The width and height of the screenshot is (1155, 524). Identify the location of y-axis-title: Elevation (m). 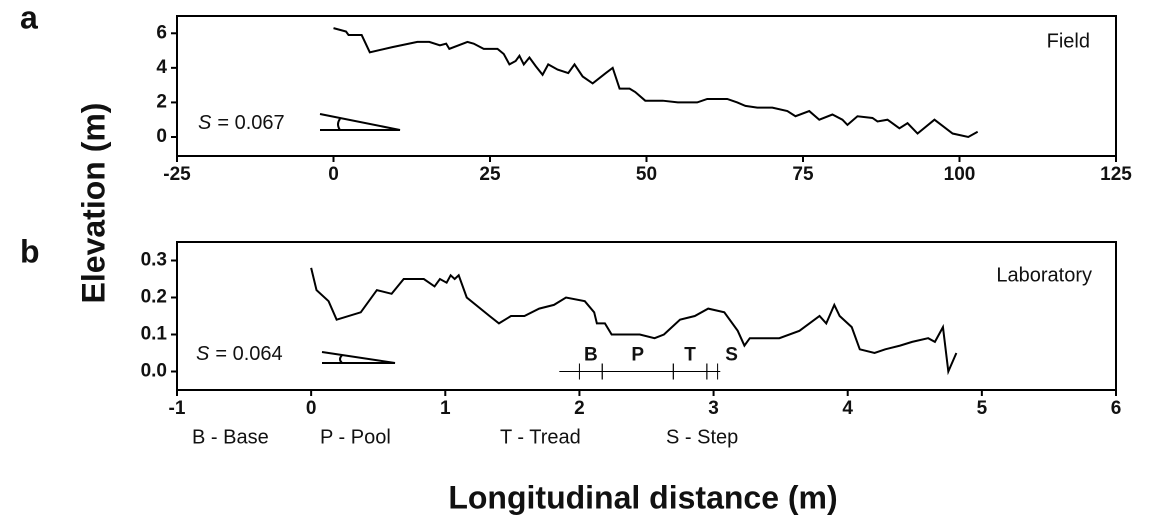
(93, 203).